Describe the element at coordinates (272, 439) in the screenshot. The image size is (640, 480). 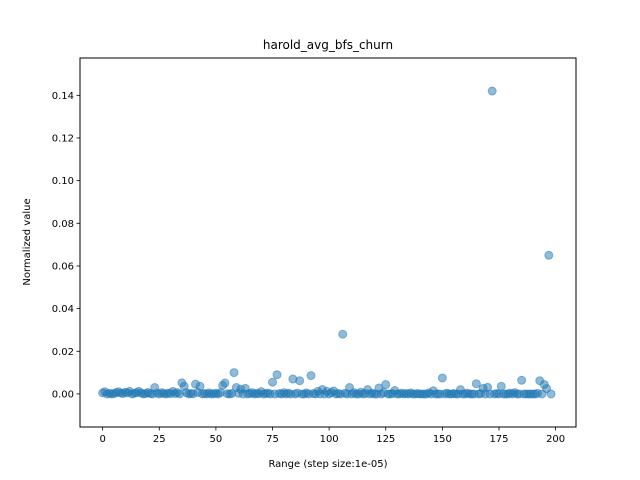
I see `x-tick-label: 75` at that location.